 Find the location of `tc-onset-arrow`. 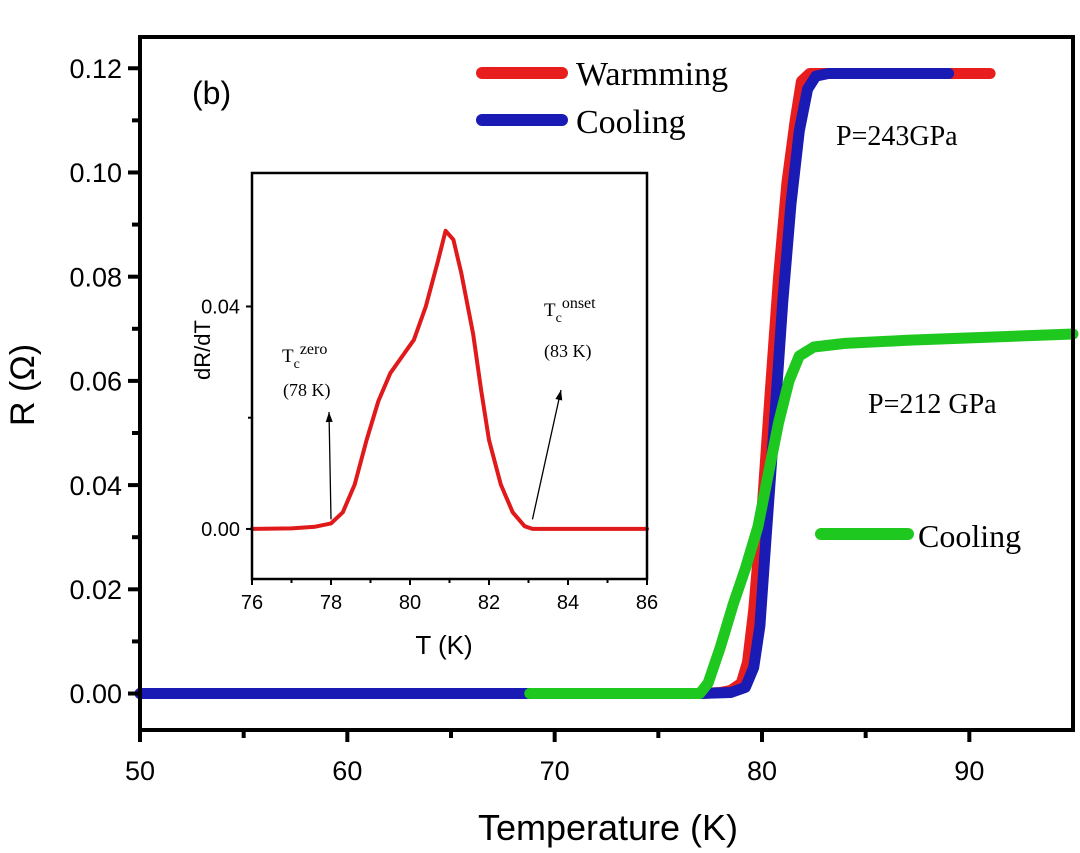

tc-onset-arrow is located at coordinates (546, 454).